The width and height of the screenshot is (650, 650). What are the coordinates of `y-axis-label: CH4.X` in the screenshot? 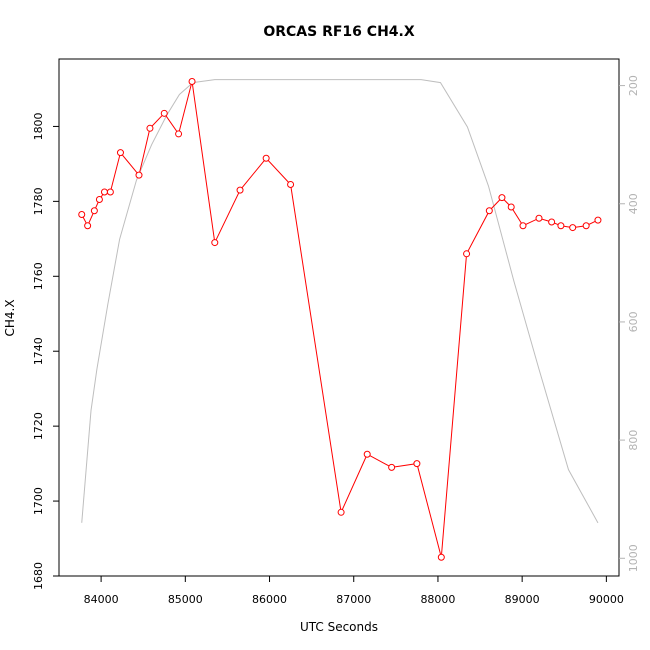 It's located at (10, 317).